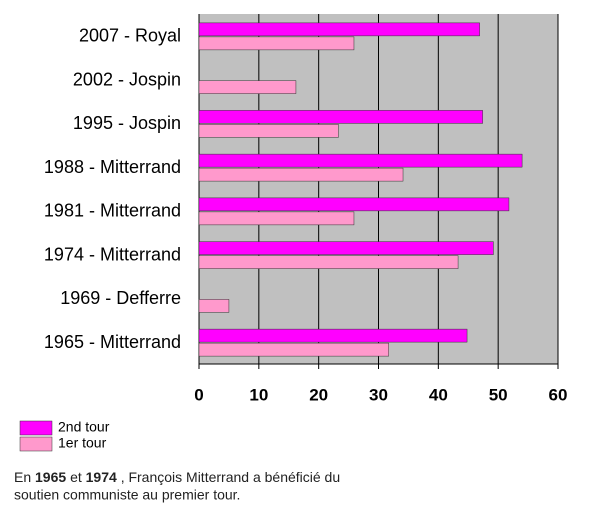 The width and height of the screenshot is (590, 516). I want to click on note-year: 1965, so click(50, 477).